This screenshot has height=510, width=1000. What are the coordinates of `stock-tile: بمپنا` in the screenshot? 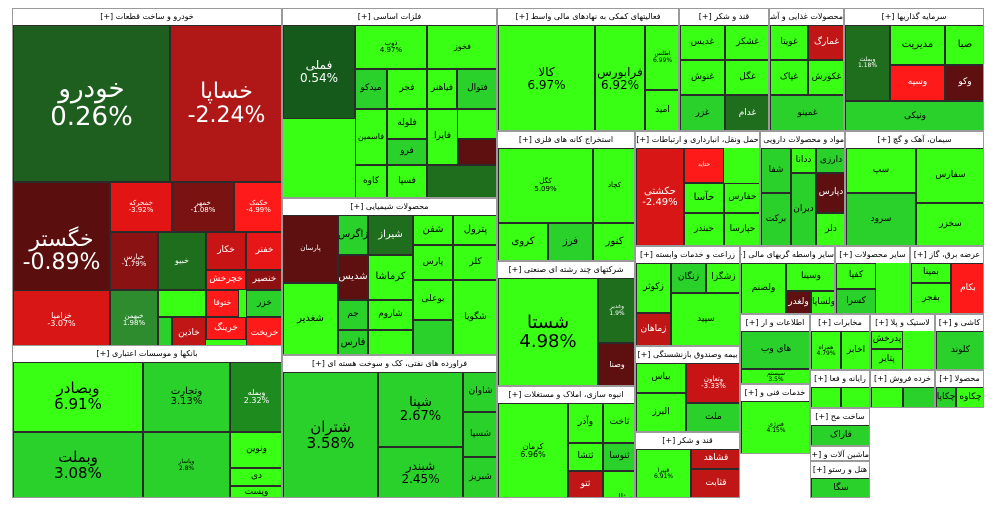 It's located at (931, 273).